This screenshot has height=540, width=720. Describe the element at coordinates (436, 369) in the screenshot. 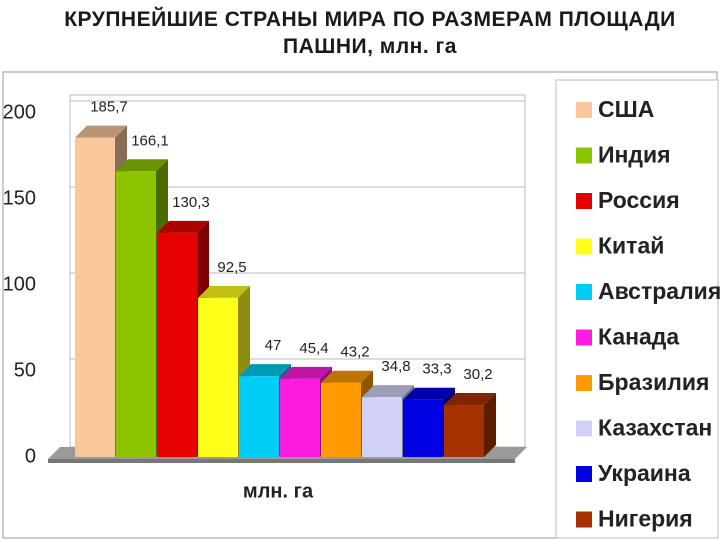

I see `value-label: 33,3` at that location.